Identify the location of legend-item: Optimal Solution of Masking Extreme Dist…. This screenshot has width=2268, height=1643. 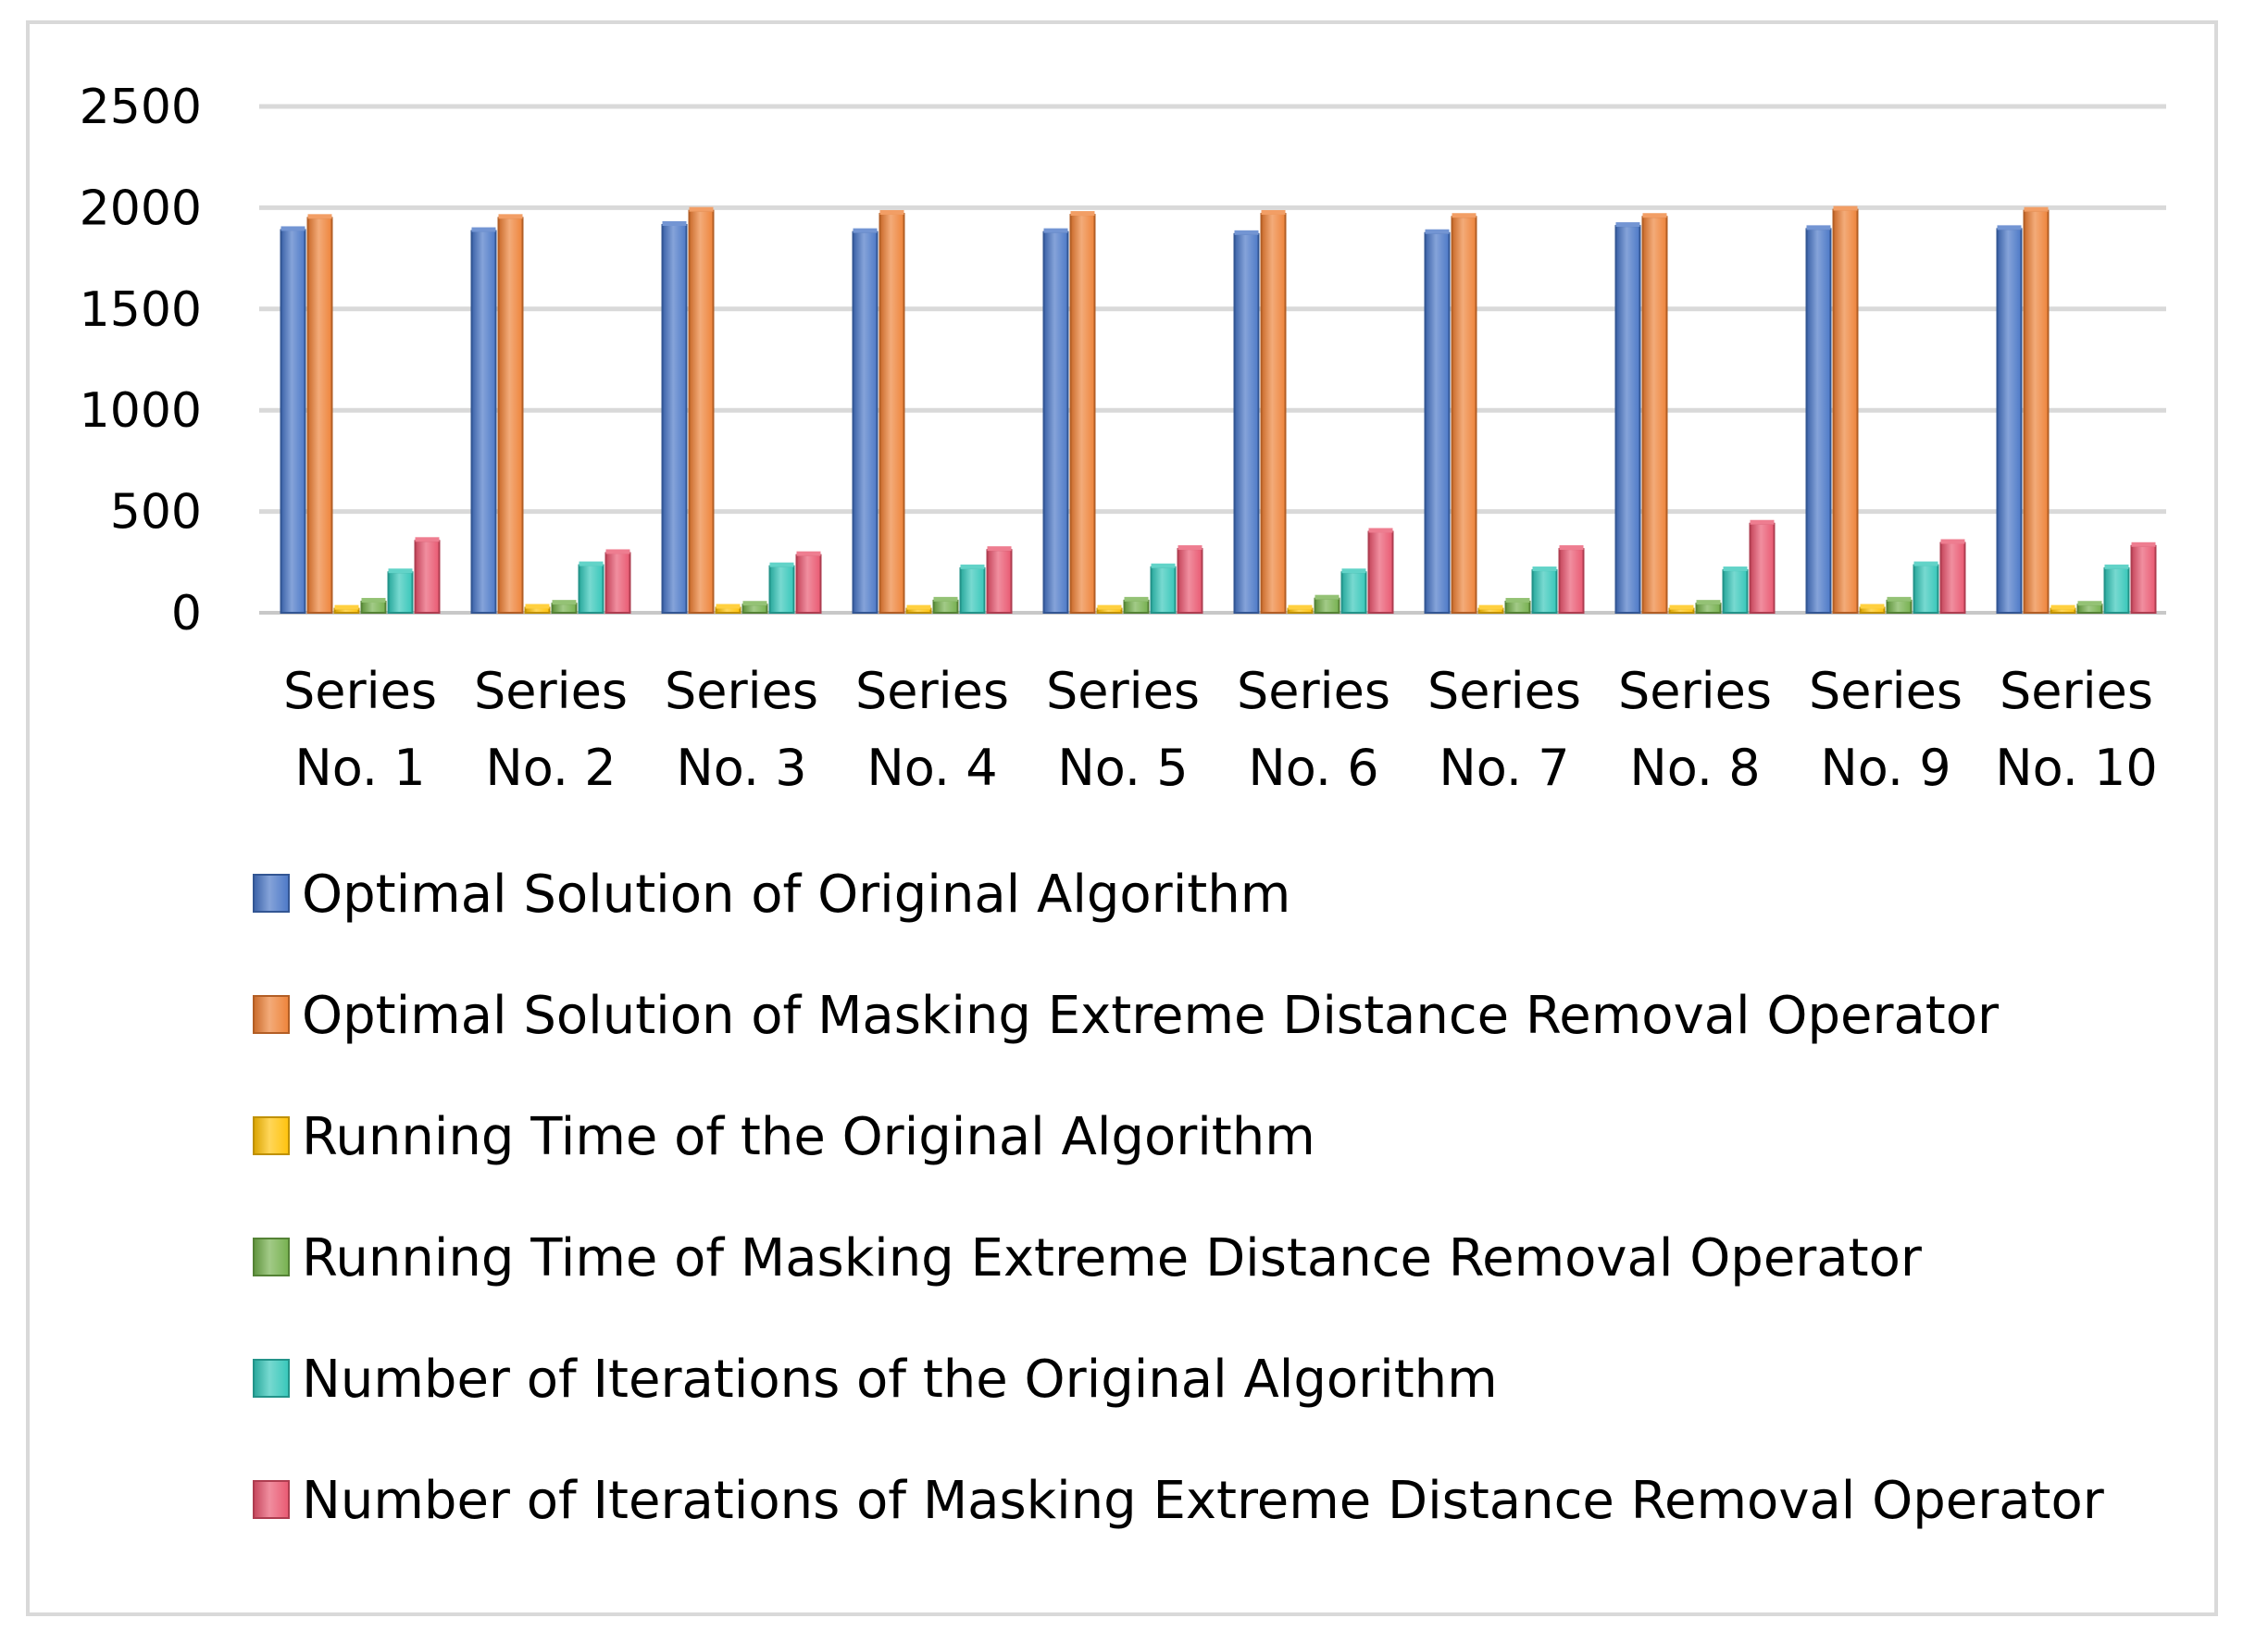
(1126, 1016).